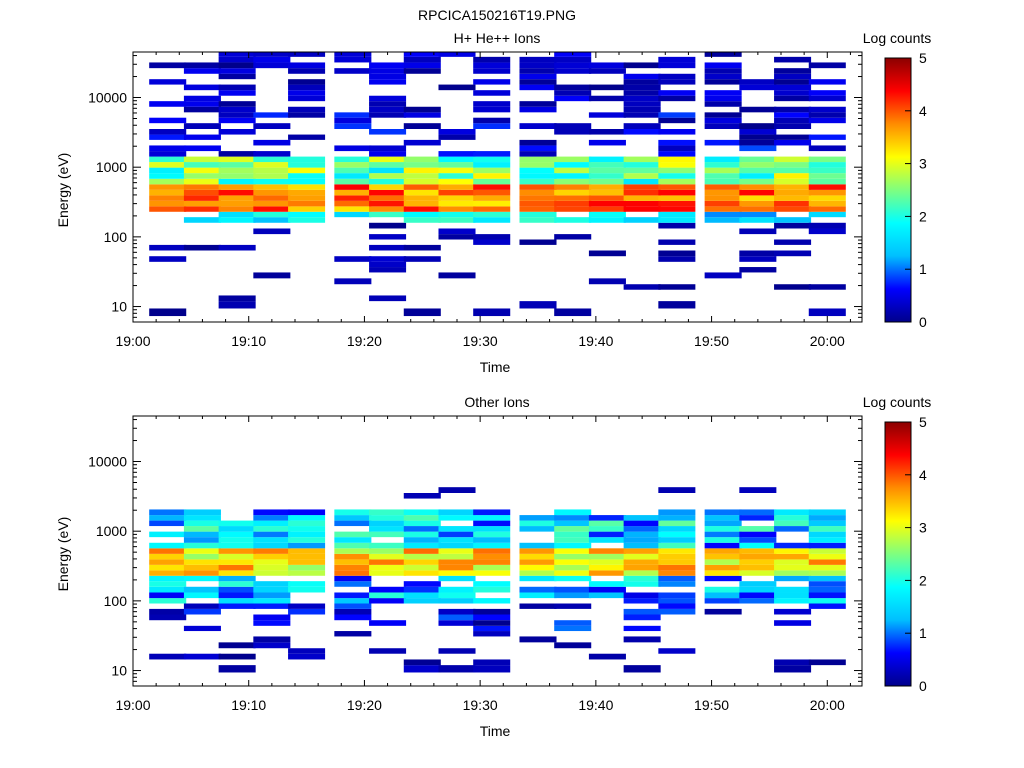  What do you see at coordinates (923, 528) in the screenshot?
I see `colorbar-tick-label: 3` at bounding box center [923, 528].